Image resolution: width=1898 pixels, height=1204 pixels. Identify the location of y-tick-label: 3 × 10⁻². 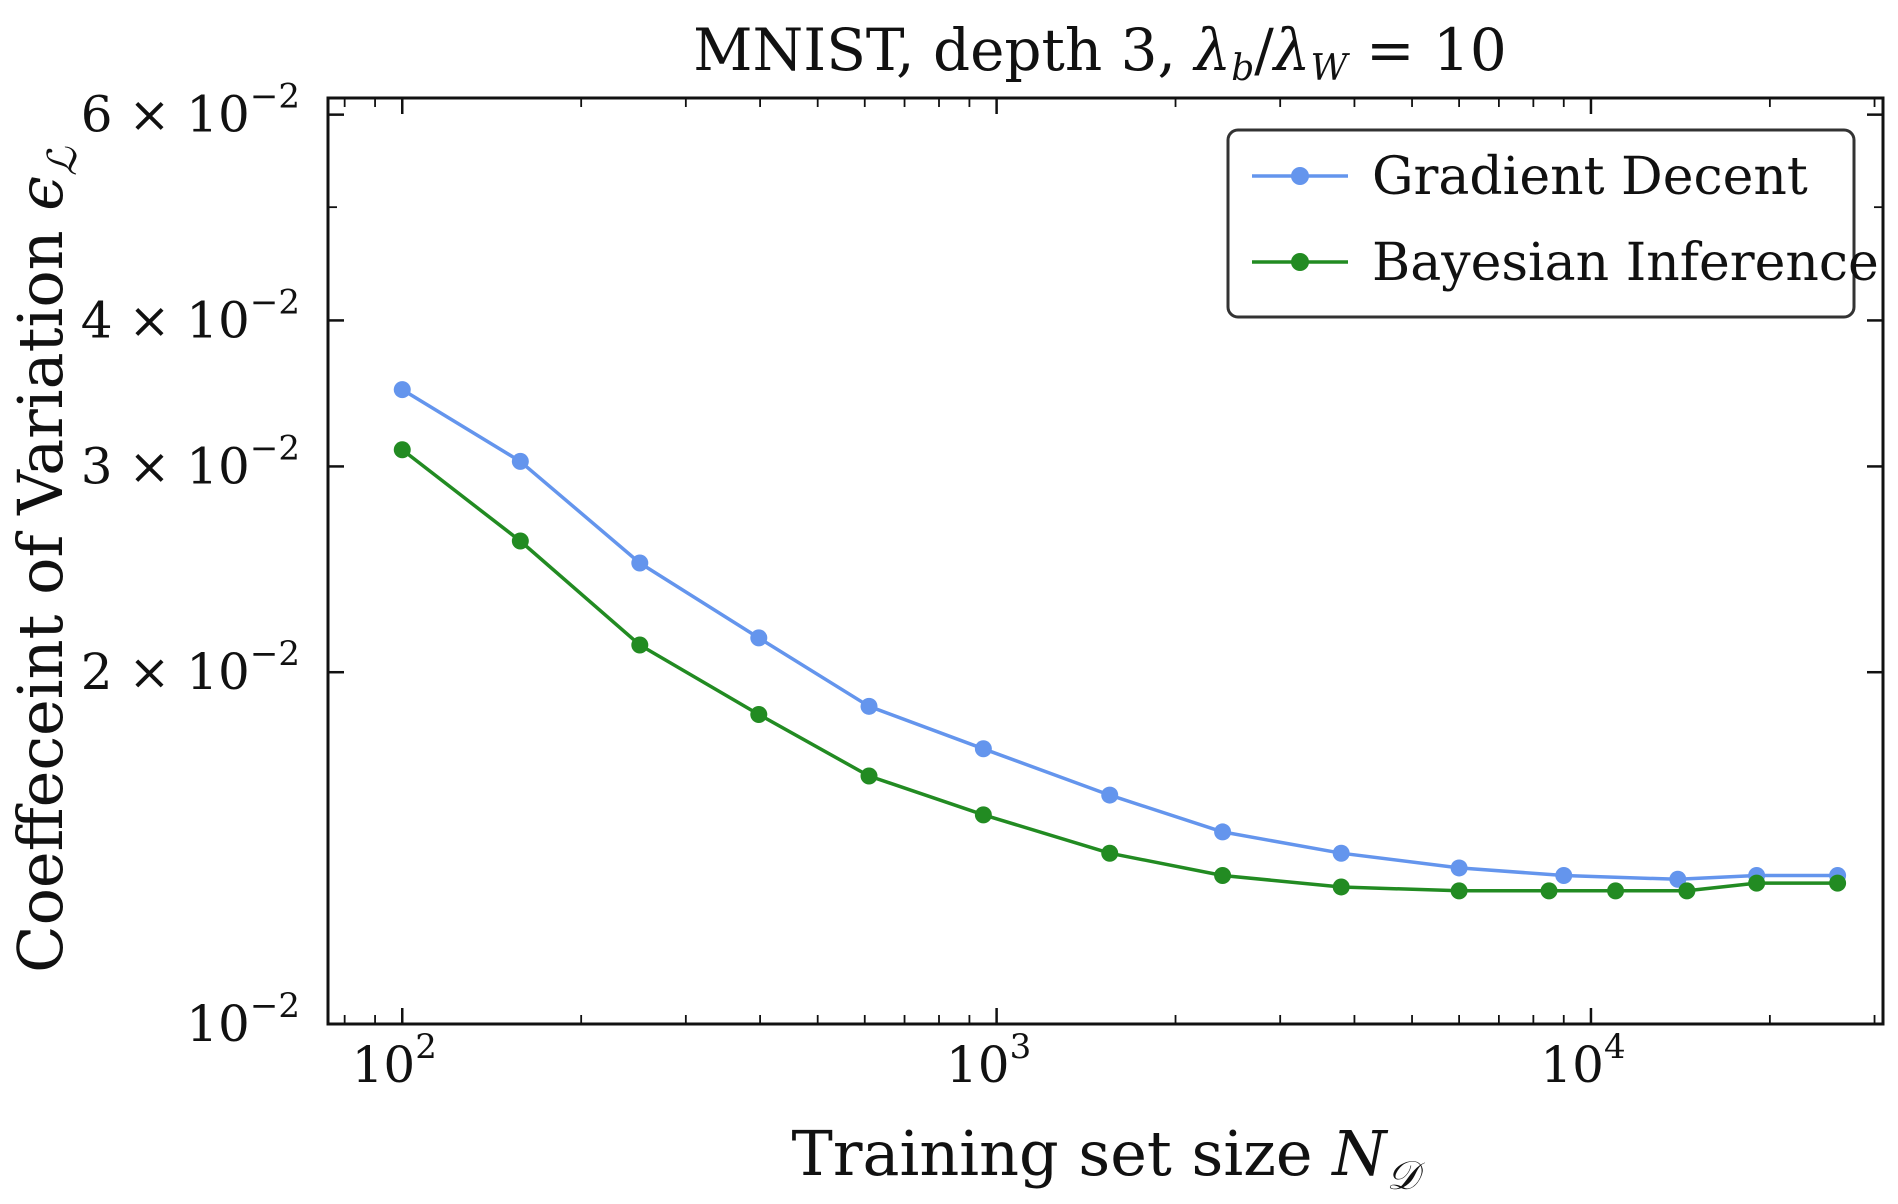
(190, 461).